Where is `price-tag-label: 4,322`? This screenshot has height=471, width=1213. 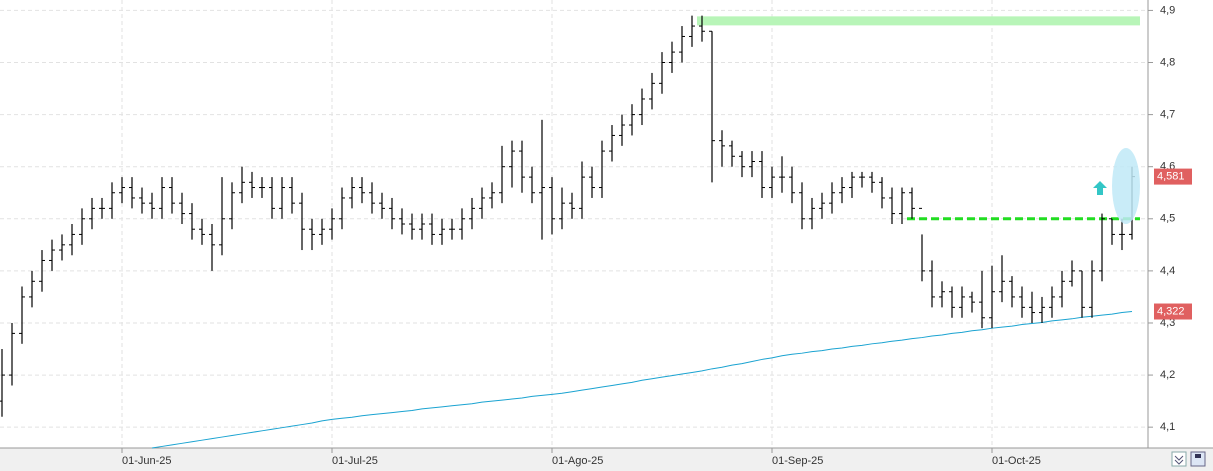 price-tag-label: 4,322 is located at coordinates (1171, 311).